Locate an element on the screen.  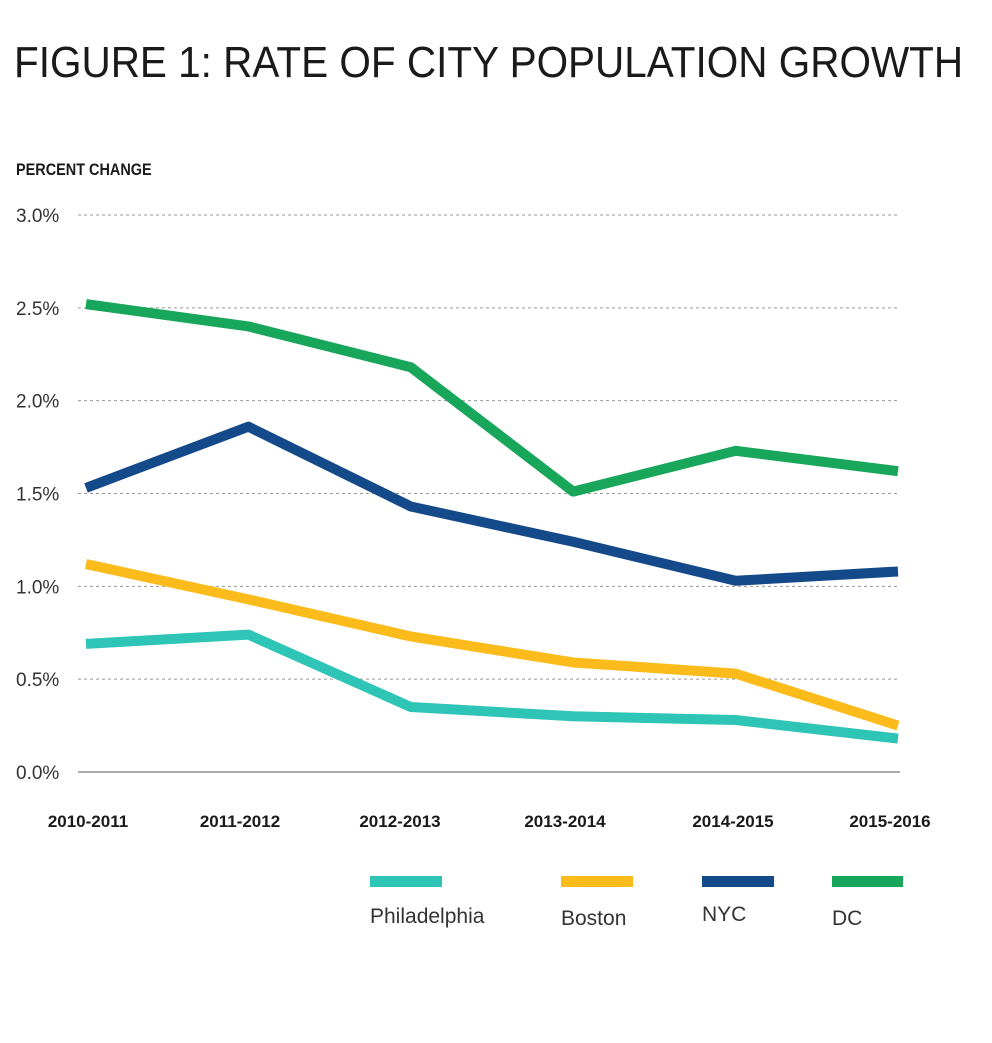
y-tick-label: 3.0% is located at coordinates (37, 216).